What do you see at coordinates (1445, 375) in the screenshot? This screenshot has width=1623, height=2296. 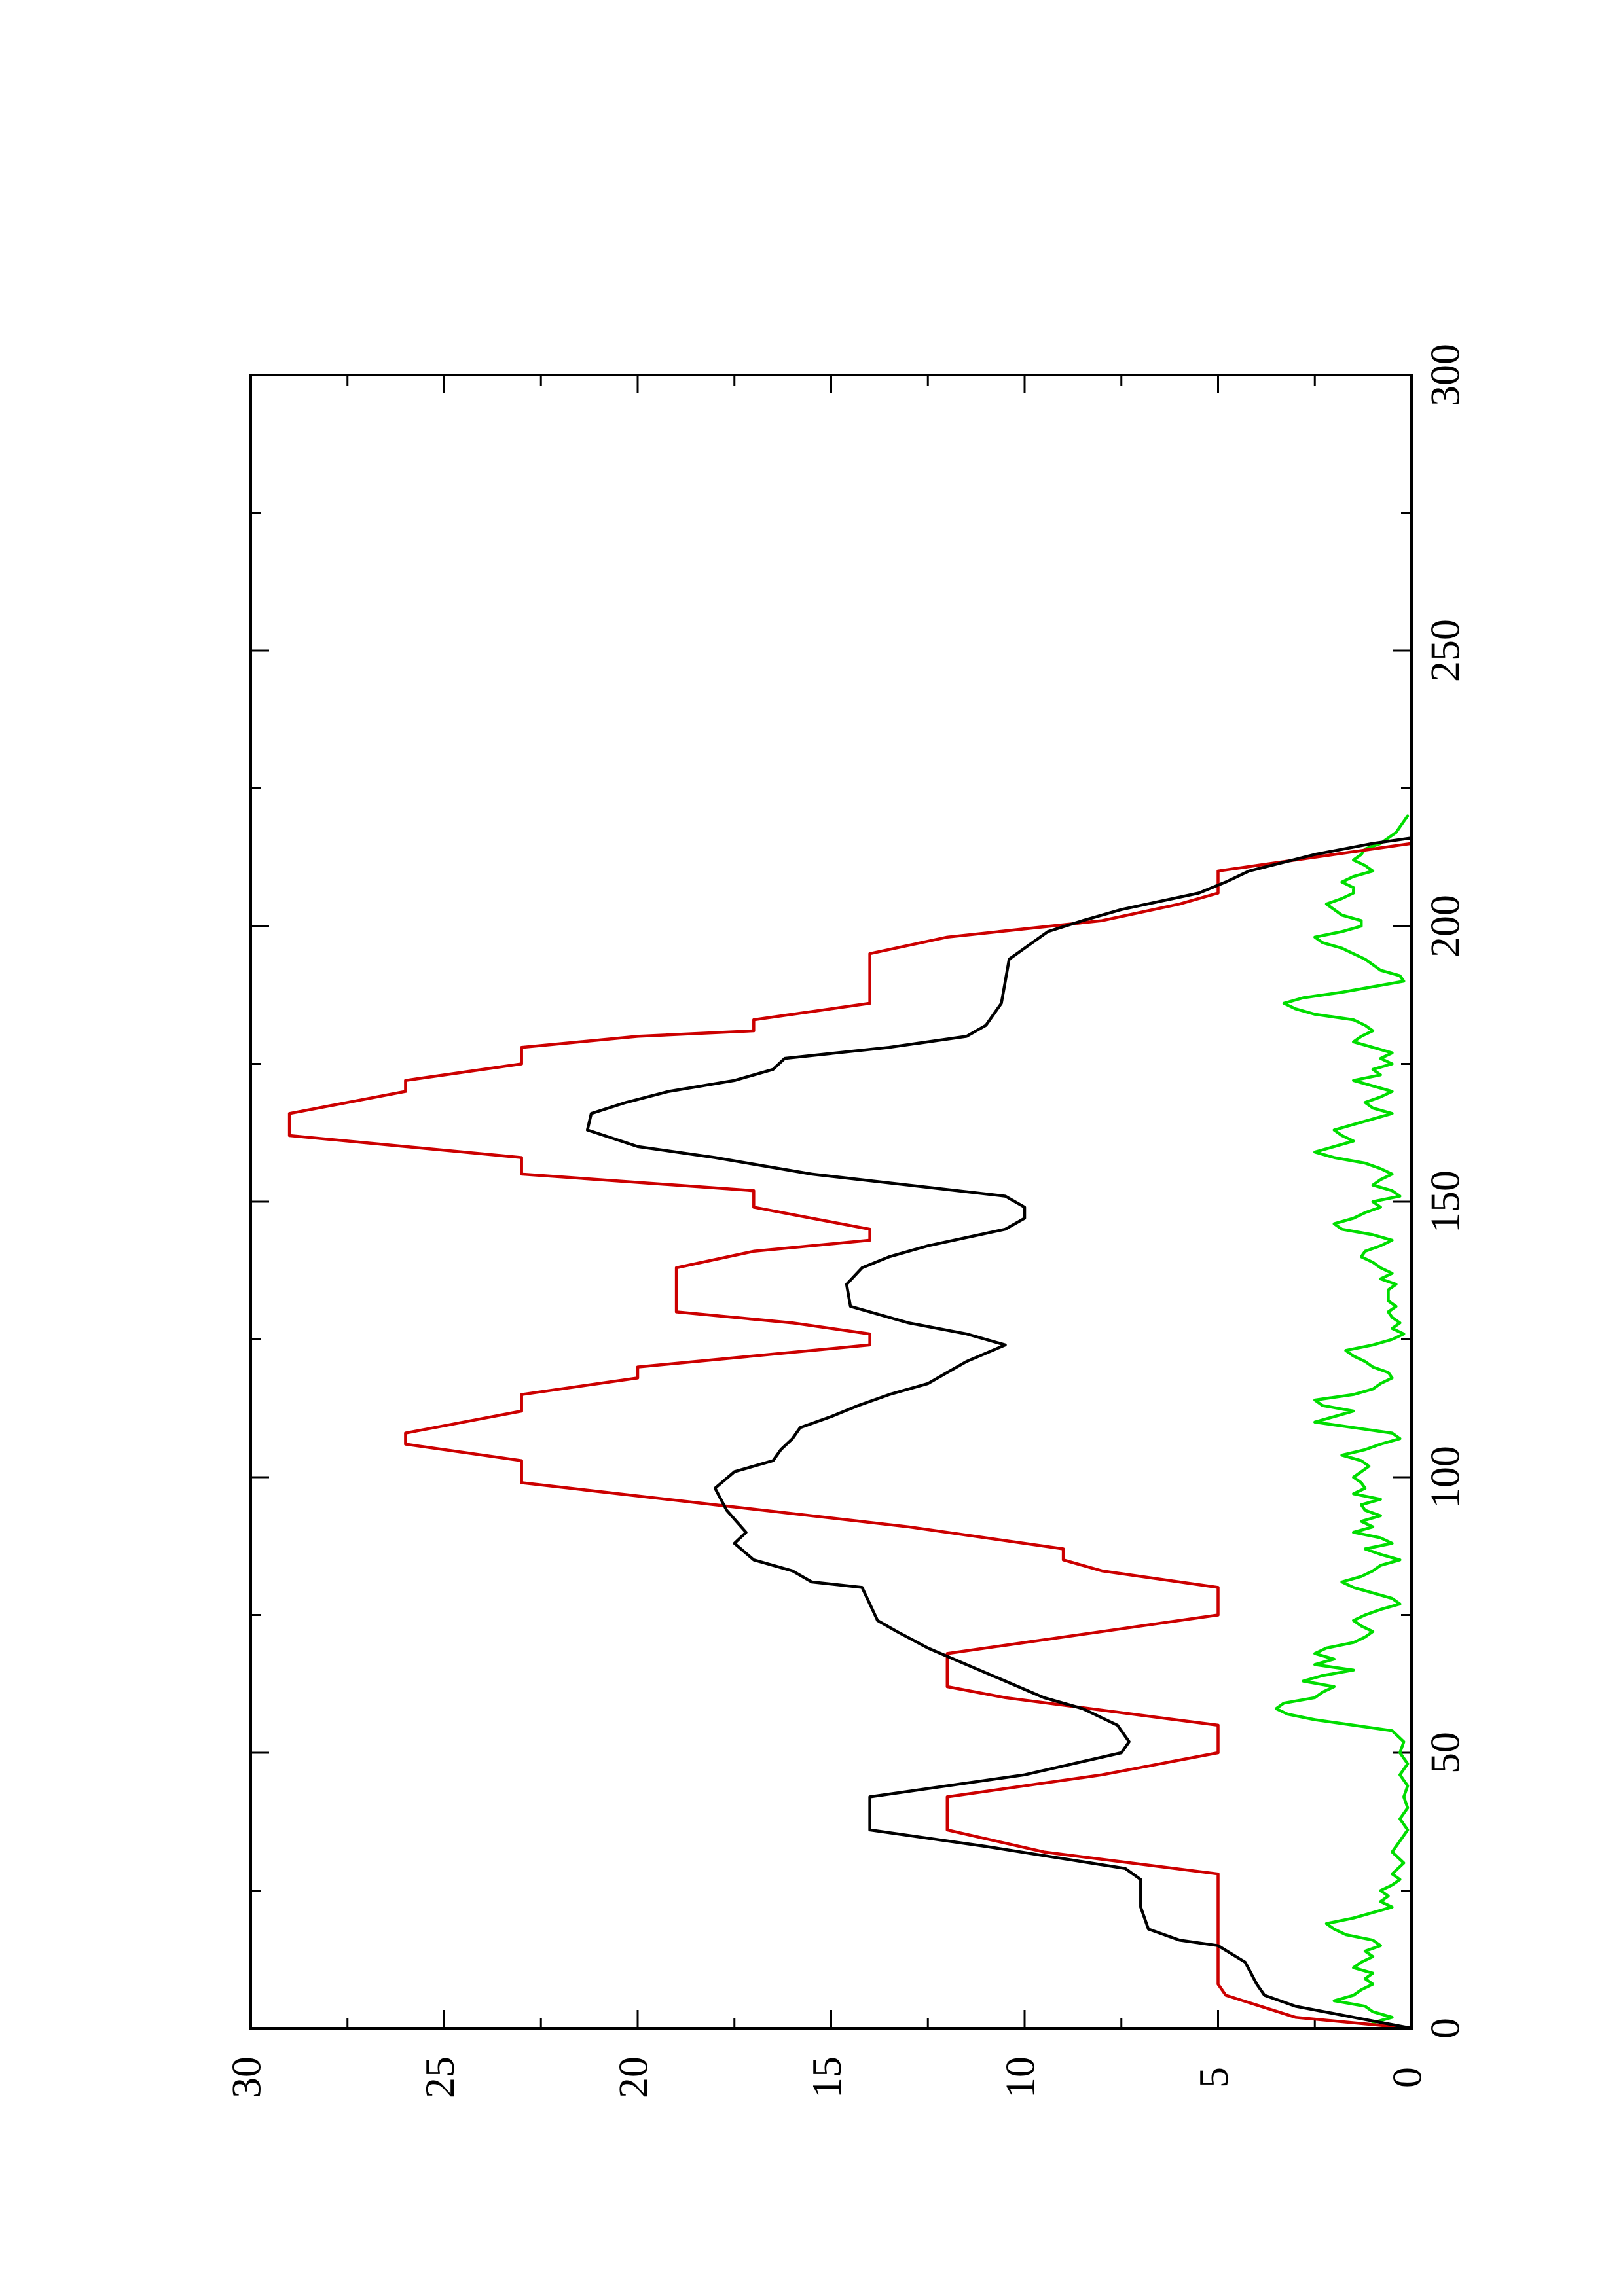 I see `x-tick-label: 300` at bounding box center [1445, 375].